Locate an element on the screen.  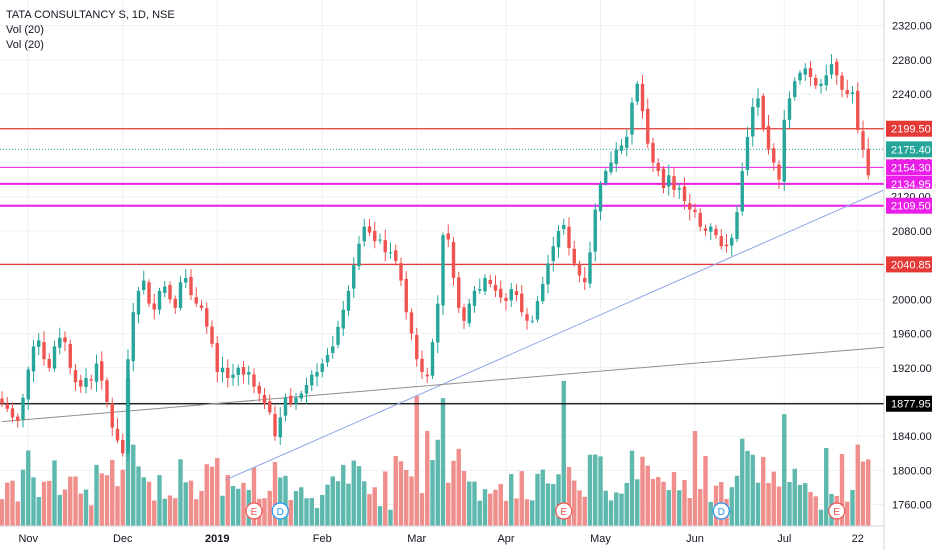
event-marker-circle is located at coordinates (721, 511).